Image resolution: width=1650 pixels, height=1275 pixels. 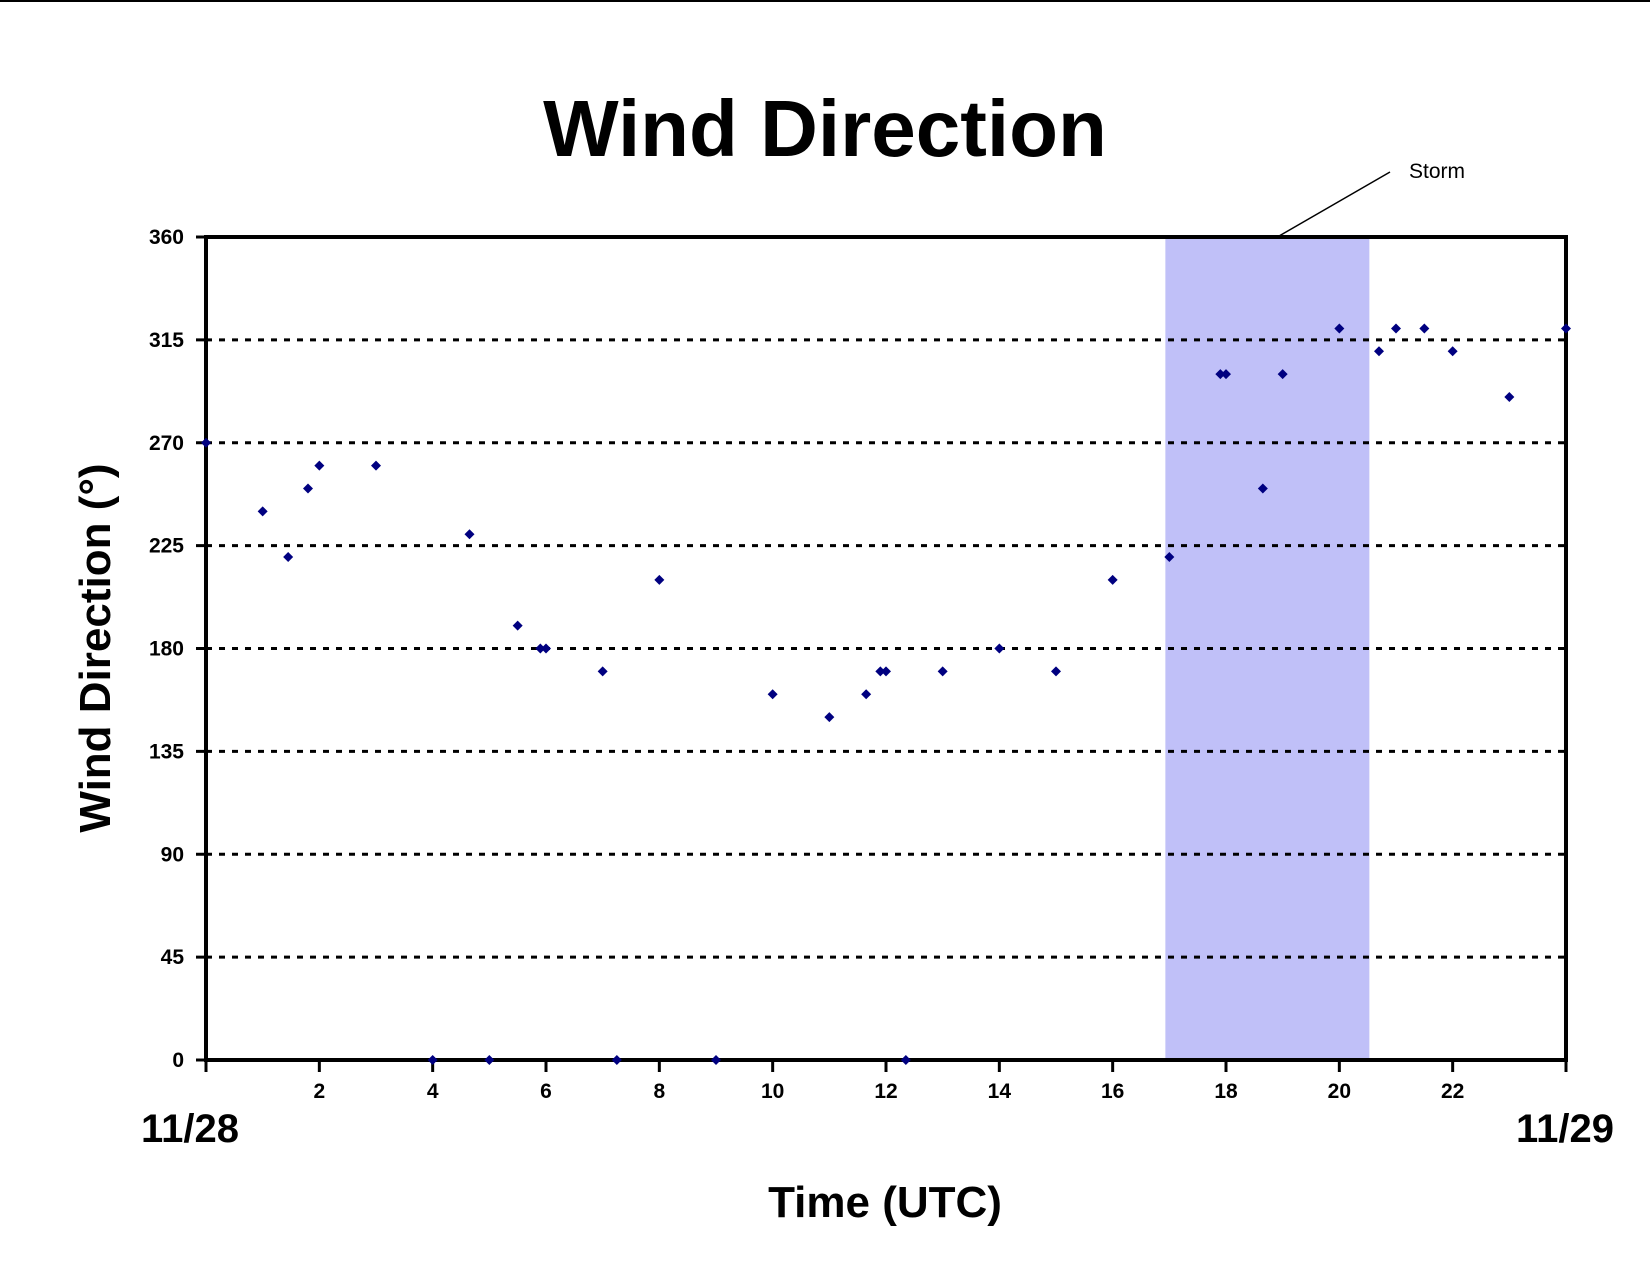 I want to click on y-tick-label-180: 180, so click(x=166, y=649).